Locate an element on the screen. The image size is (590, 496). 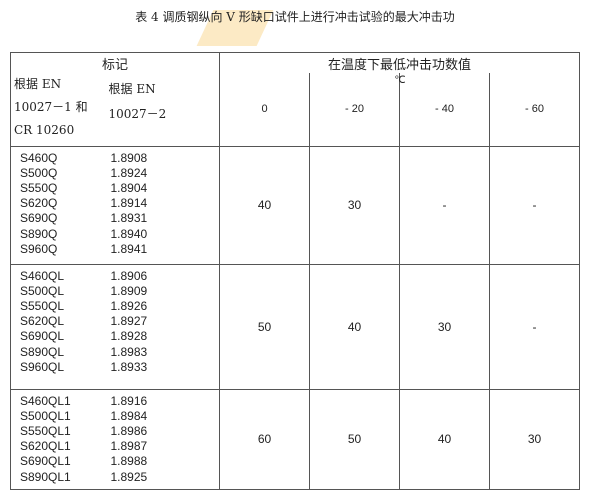
material-number: 1.8940 is located at coordinates (129, 233).